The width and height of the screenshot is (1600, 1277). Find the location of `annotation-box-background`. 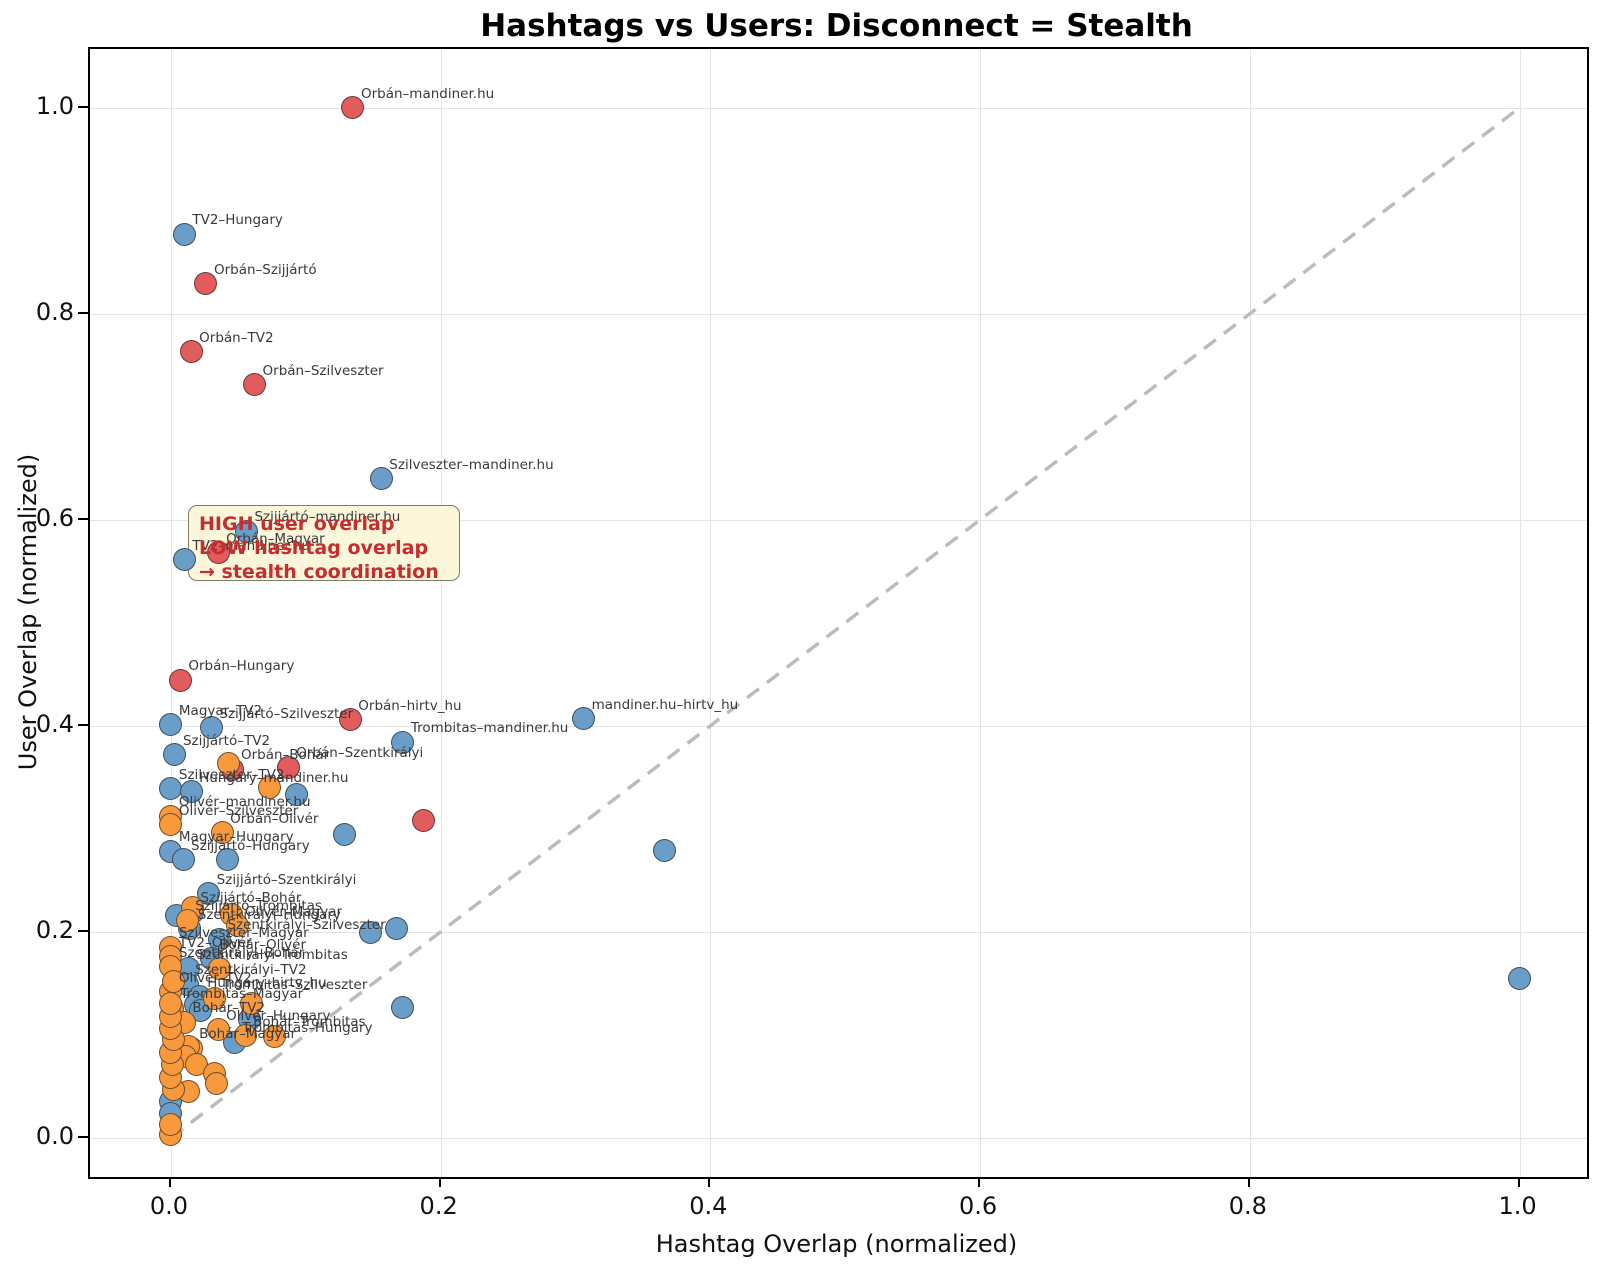

annotation-box-background is located at coordinates (324, 543).